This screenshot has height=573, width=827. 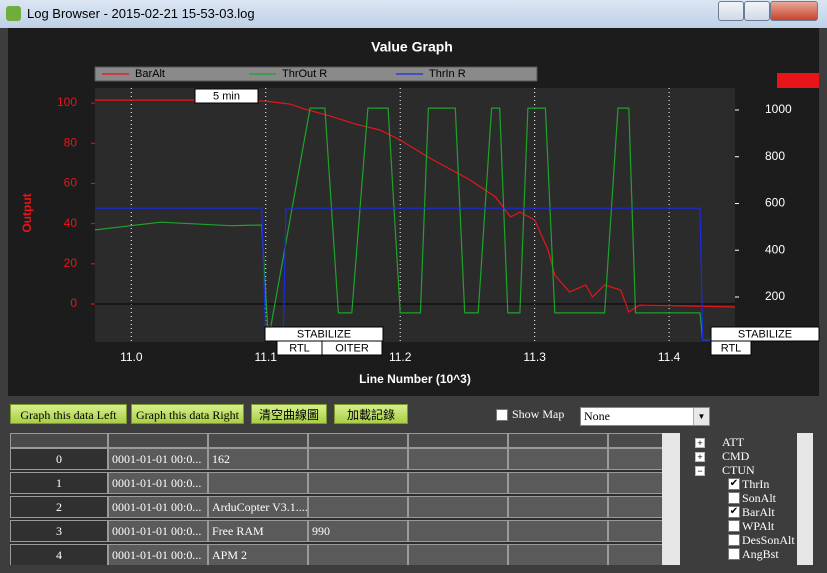 What do you see at coordinates (71, 263) in the screenshot?
I see `y-tick-label: 20` at bounding box center [71, 263].